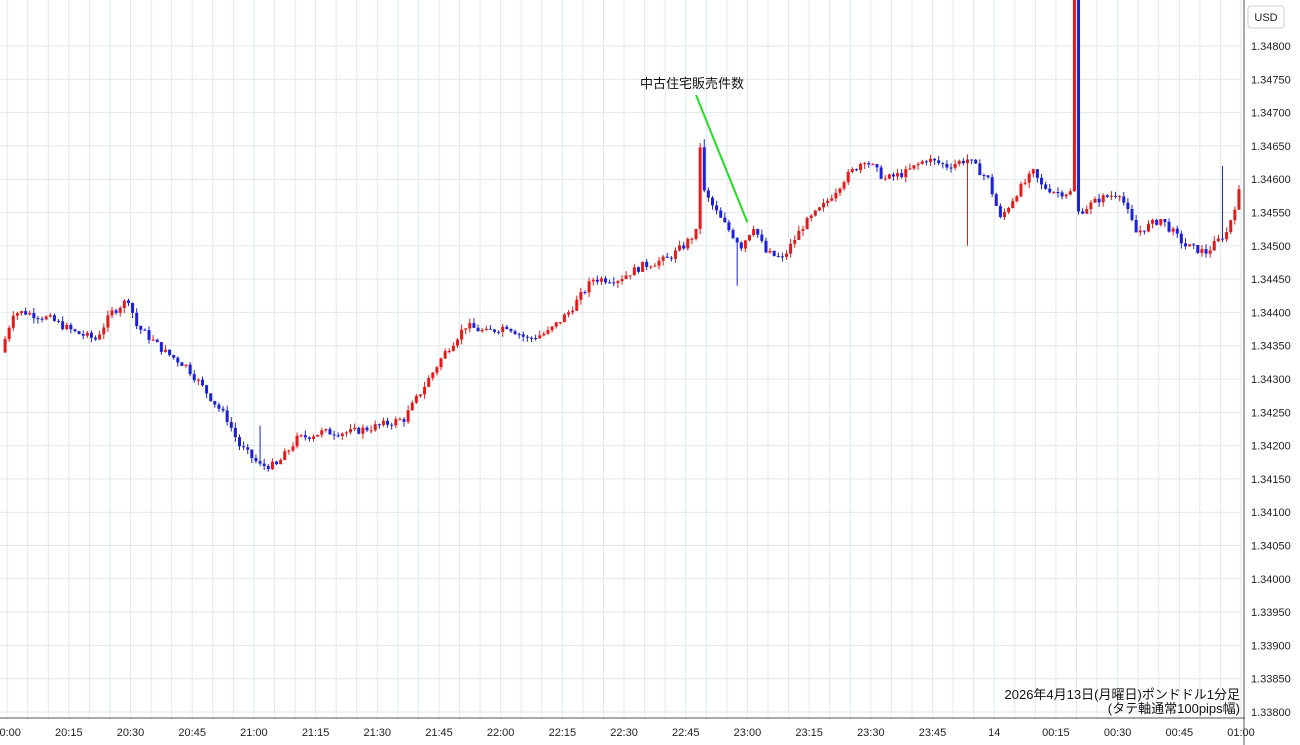 The height and width of the screenshot is (745, 1300). I want to click on x-tick-label: 00:15, so click(1056, 733).